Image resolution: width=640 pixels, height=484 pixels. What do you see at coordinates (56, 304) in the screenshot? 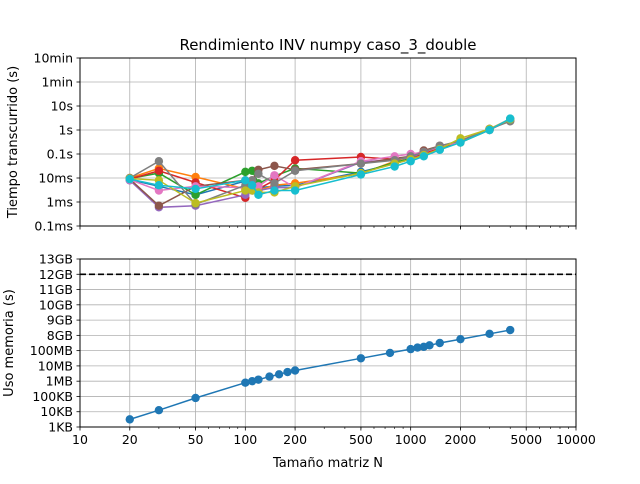
I see `bottom-y-tick-label: 10GB` at bounding box center [56, 304].